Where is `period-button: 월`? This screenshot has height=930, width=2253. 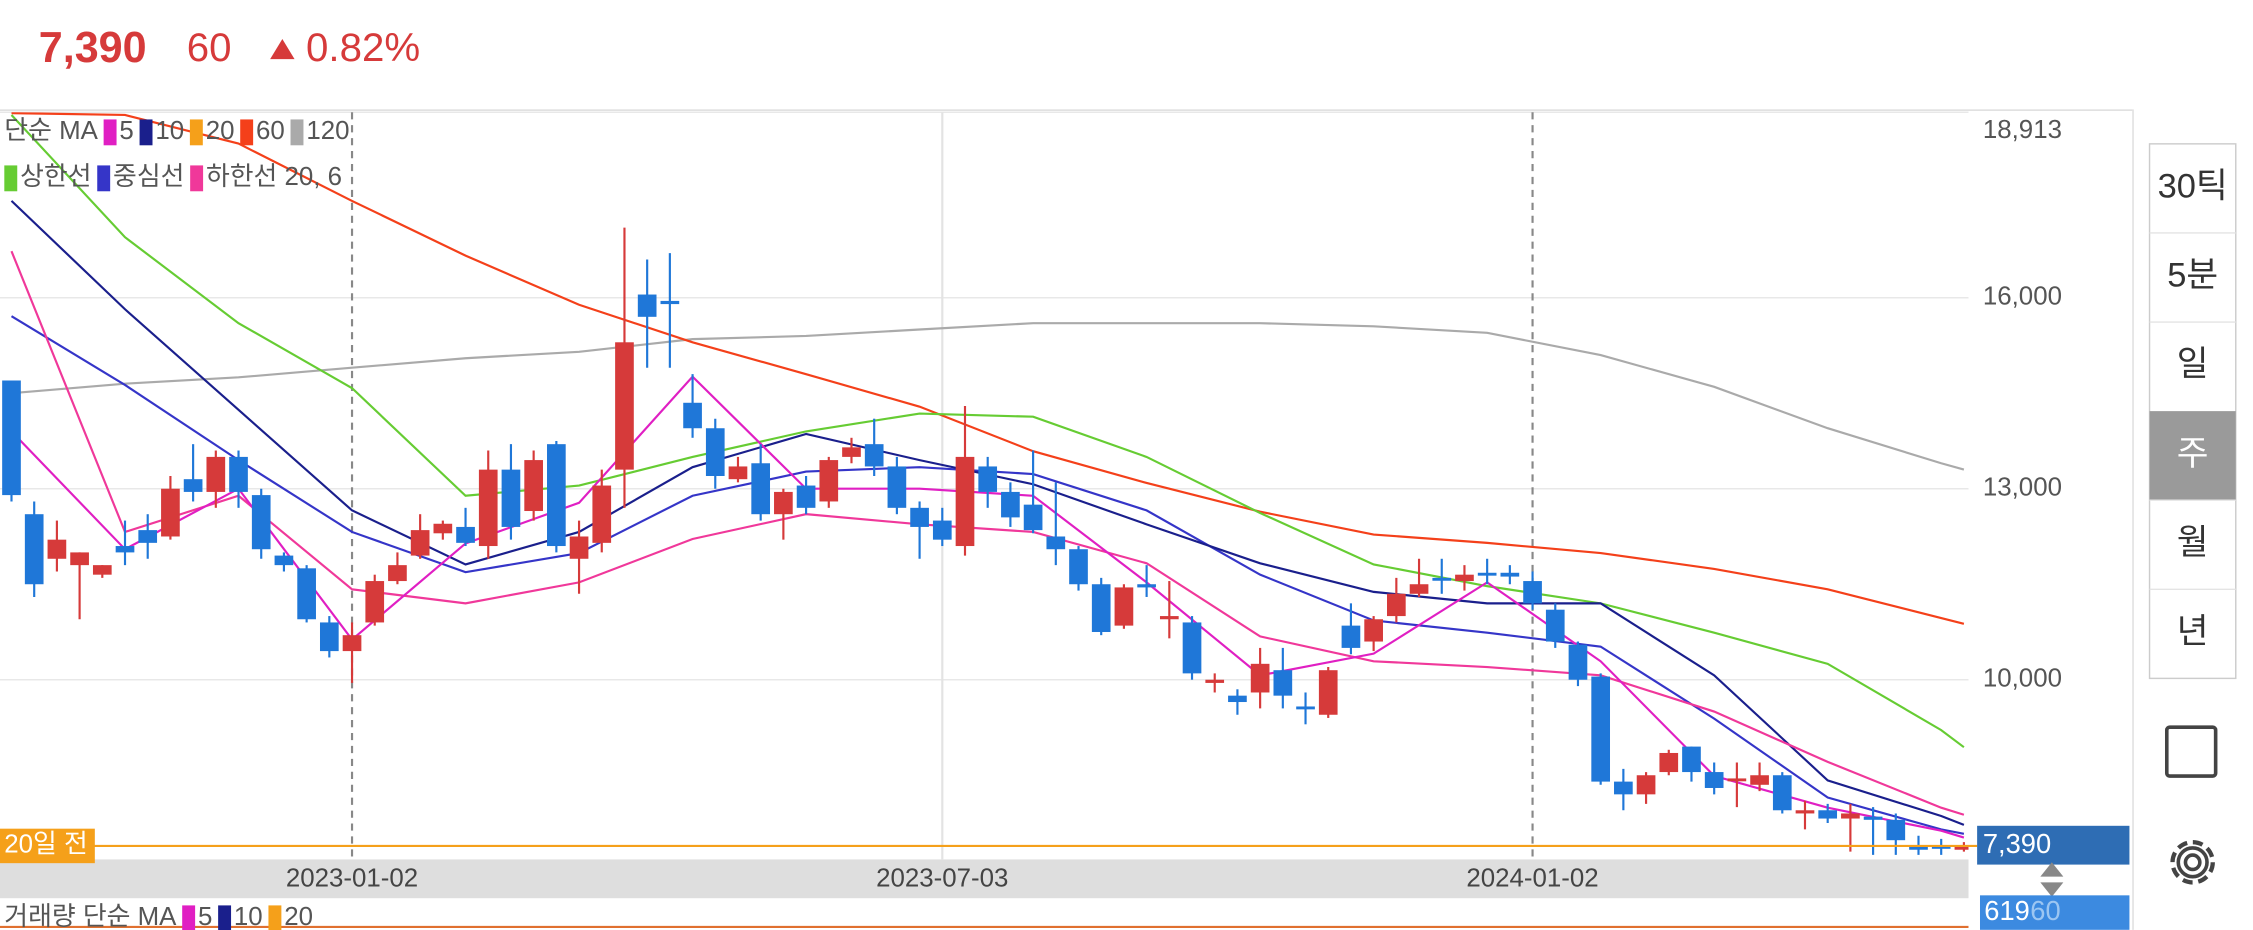 period-button: 월 is located at coordinates (2193, 543).